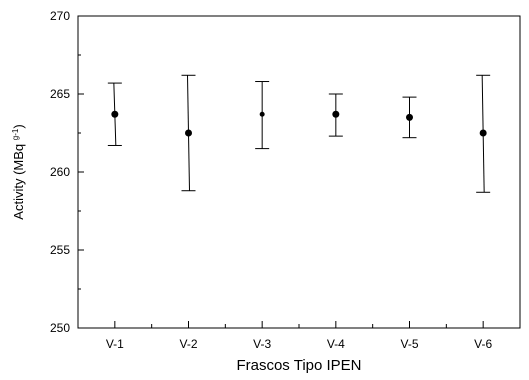 The image size is (529, 380). What do you see at coordinates (15, 134) in the screenshot?
I see `y-axis-title-superscript: g-1` at bounding box center [15, 134].